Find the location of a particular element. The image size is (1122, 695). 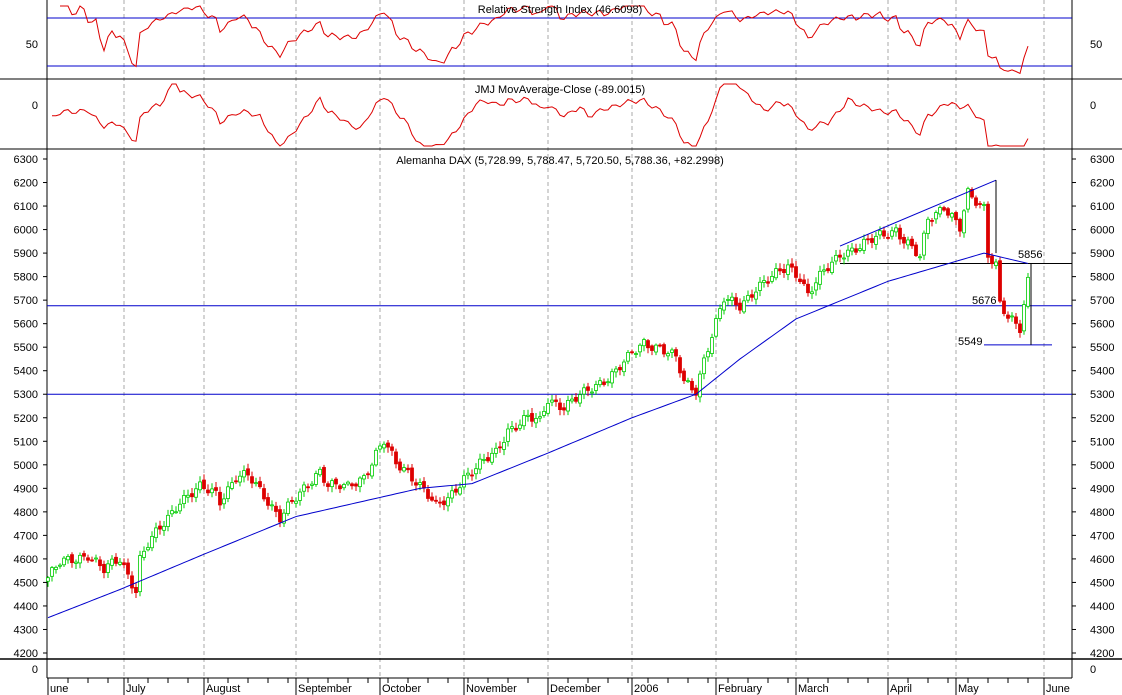

y-tick-label-left: 6300 is located at coordinates (26, 160).